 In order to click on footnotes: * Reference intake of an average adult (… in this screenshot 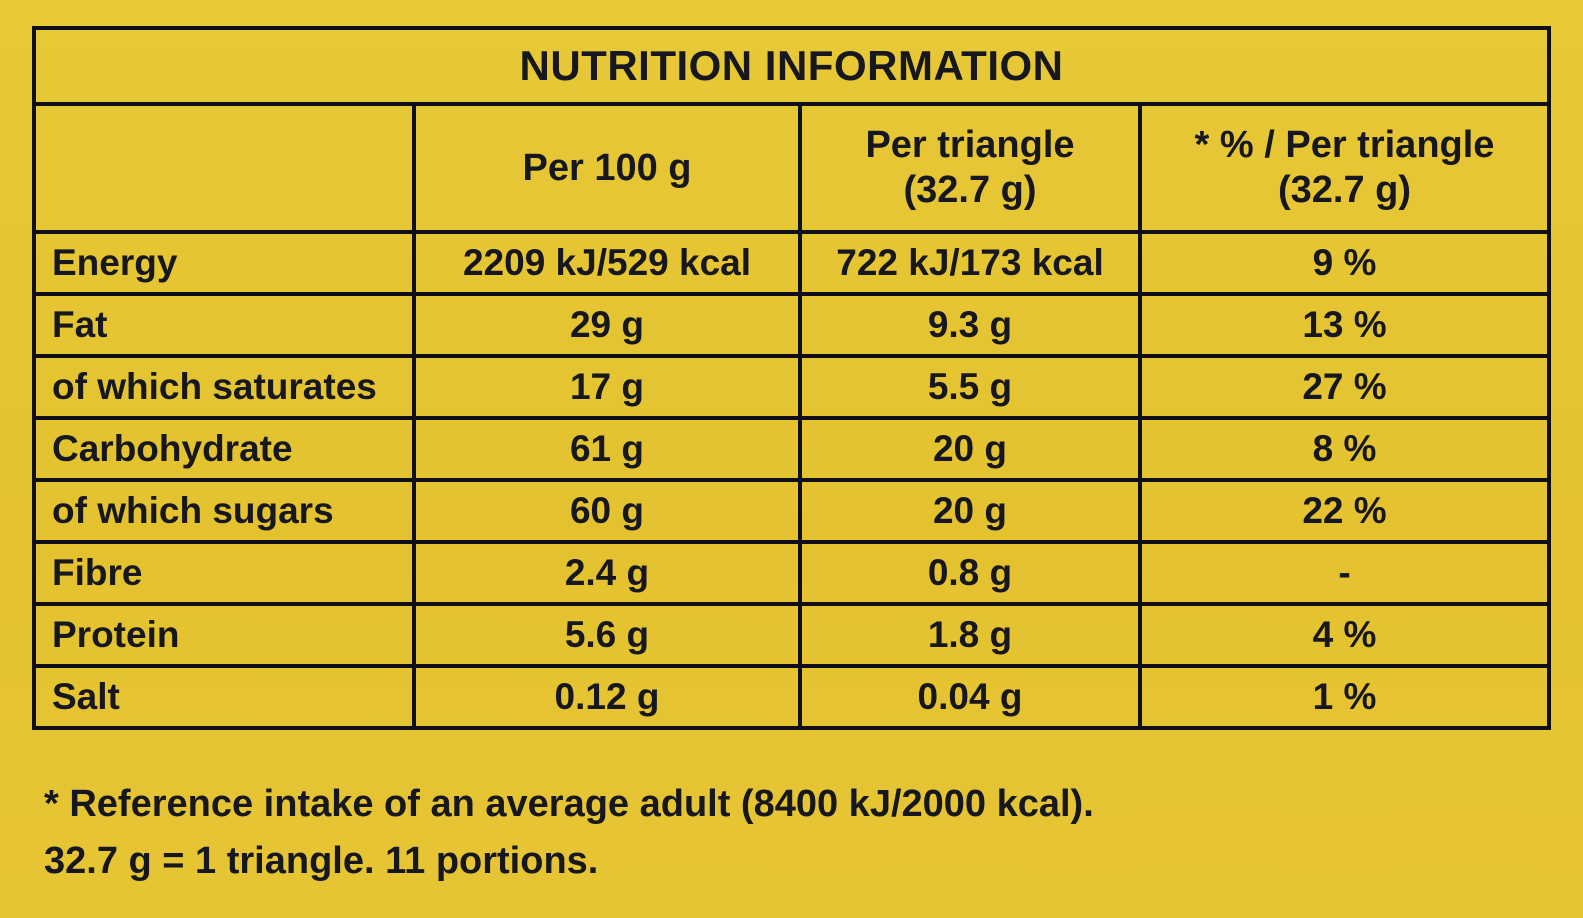, I will do `click(790, 833)`.